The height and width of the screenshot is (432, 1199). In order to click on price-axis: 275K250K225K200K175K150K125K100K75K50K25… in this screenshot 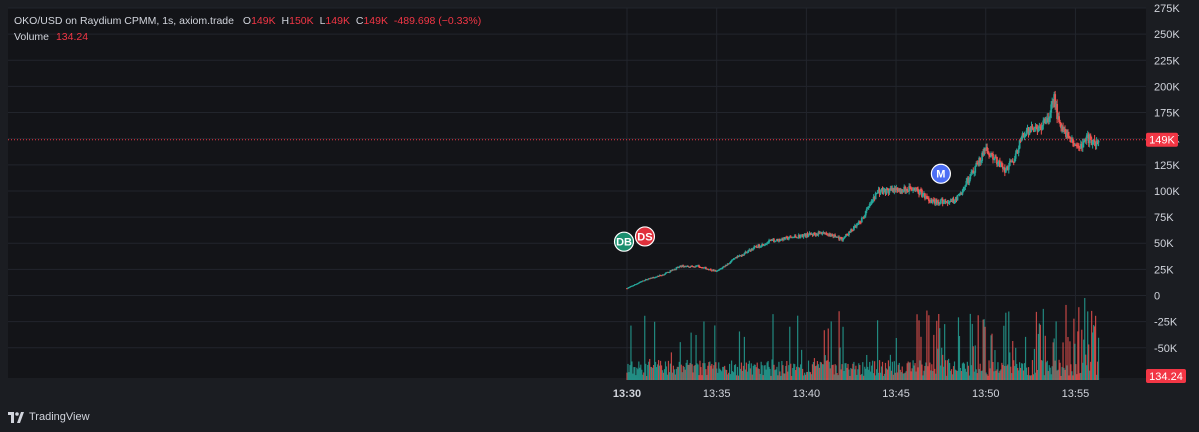, I will do `click(1166, 193)`.